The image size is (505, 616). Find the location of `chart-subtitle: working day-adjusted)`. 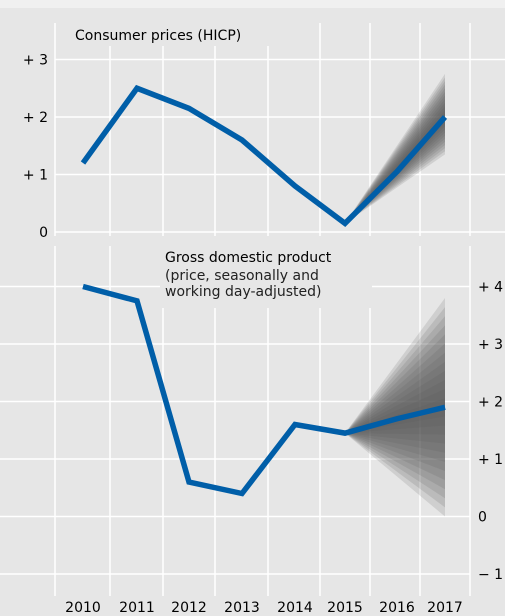

chart-subtitle: working day-adjusted) is located at coordinates (243, 292).